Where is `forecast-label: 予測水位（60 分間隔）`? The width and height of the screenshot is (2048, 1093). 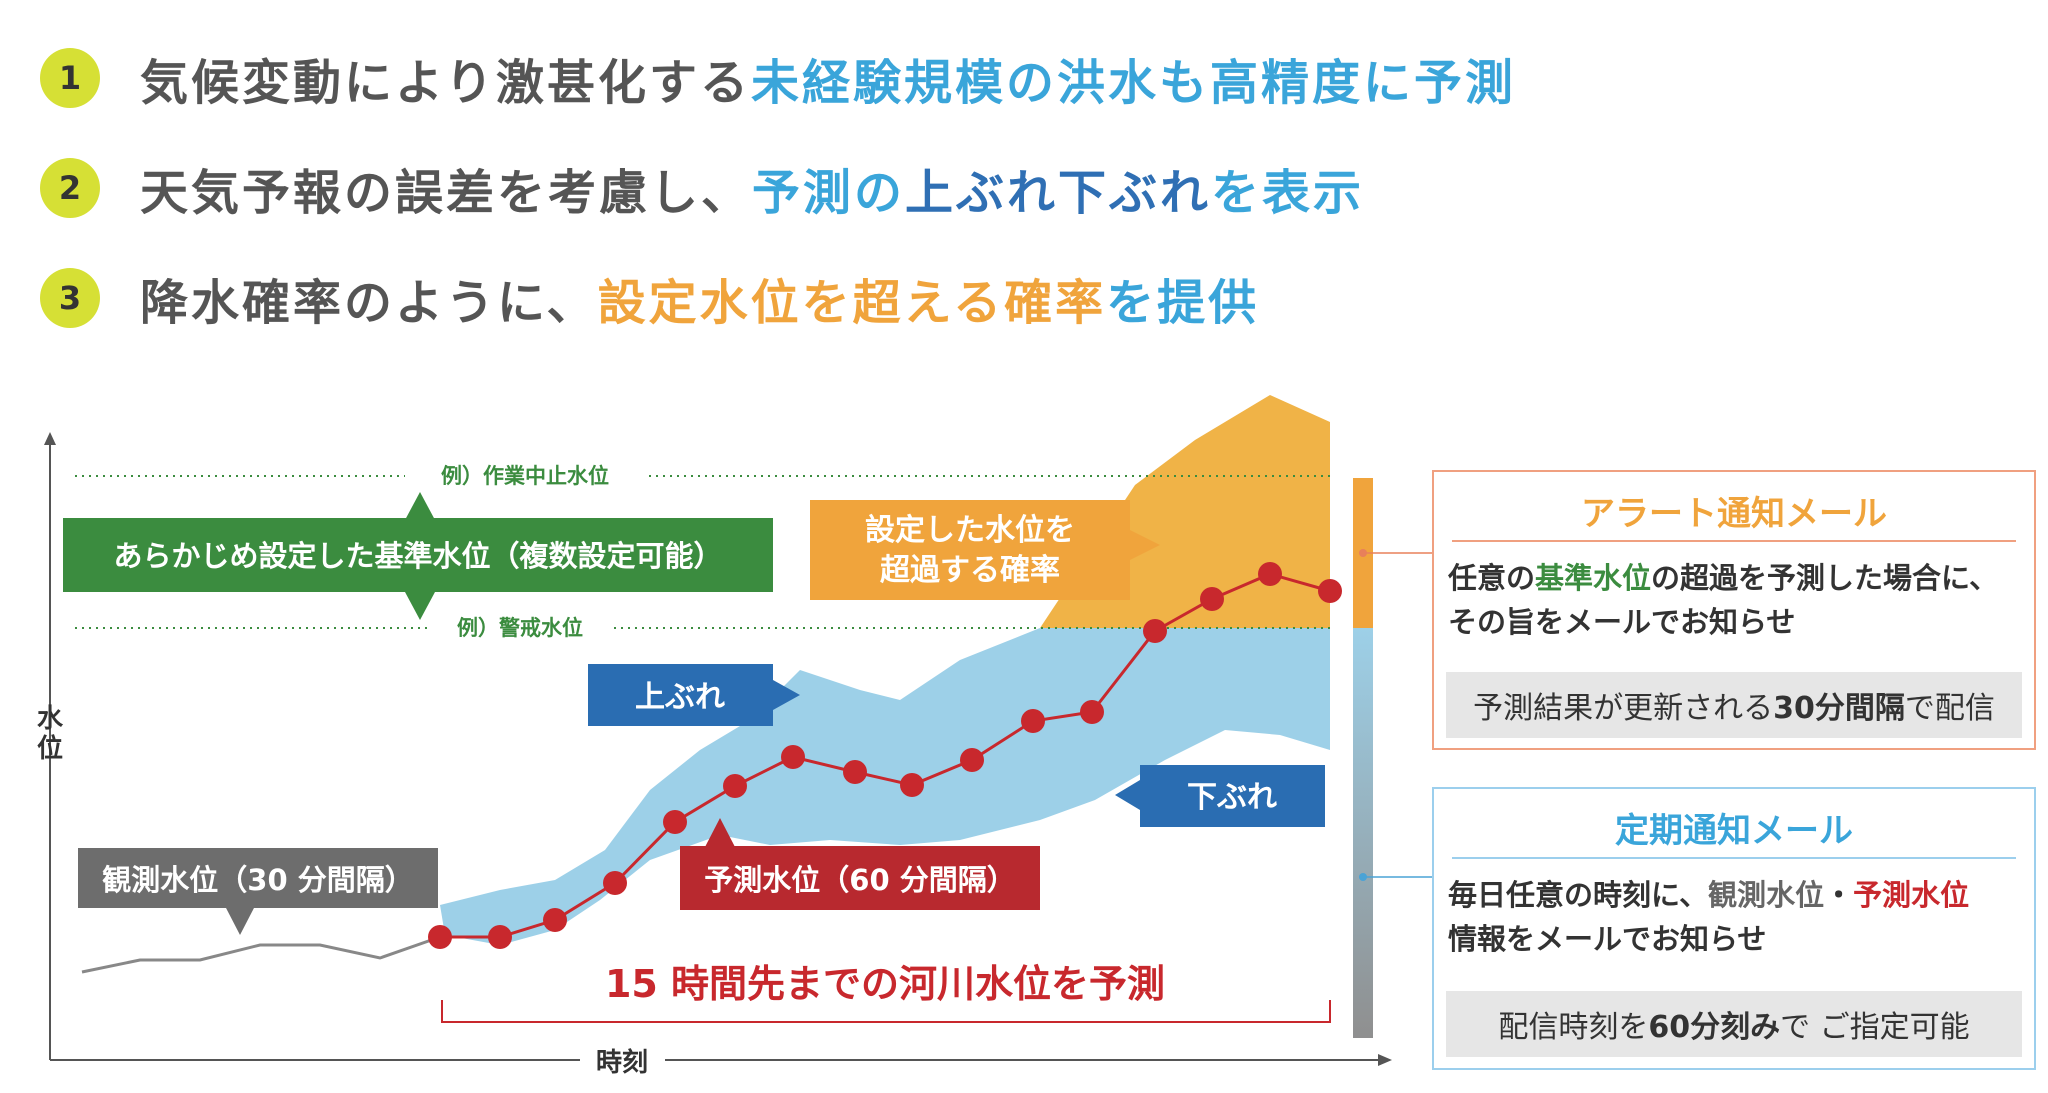 forecast-label: 予測水位（60 分間隔） is located at coordinates (859, 880).